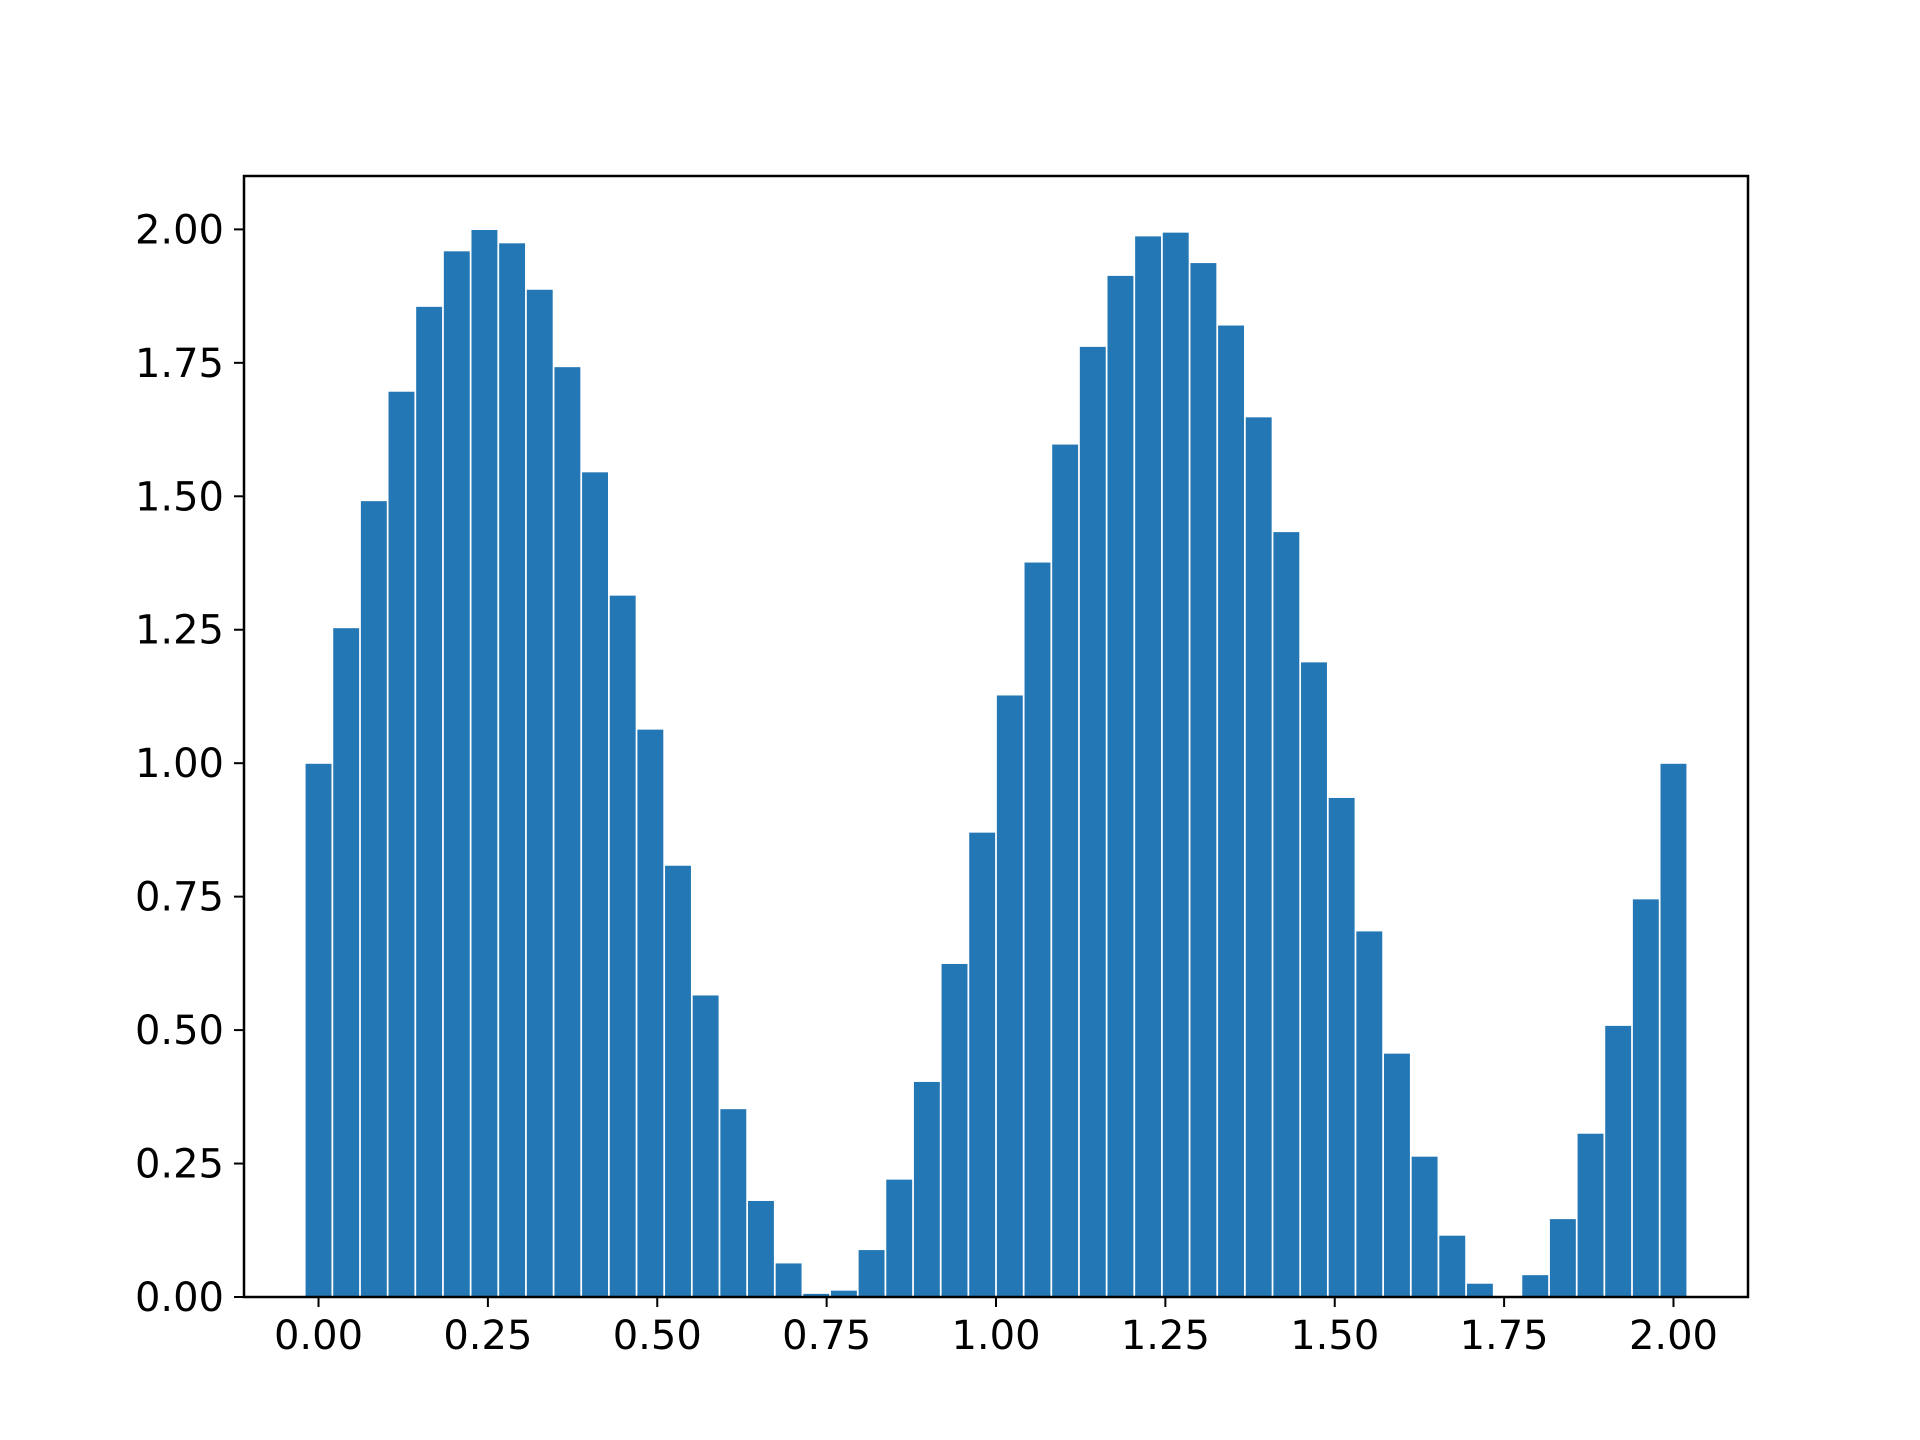 This screenshot has height=1440, width=1920. Describe the element at coordinates (1504, 1336) in the screenshot. I see `x-tick-label: 1.75` at that location.